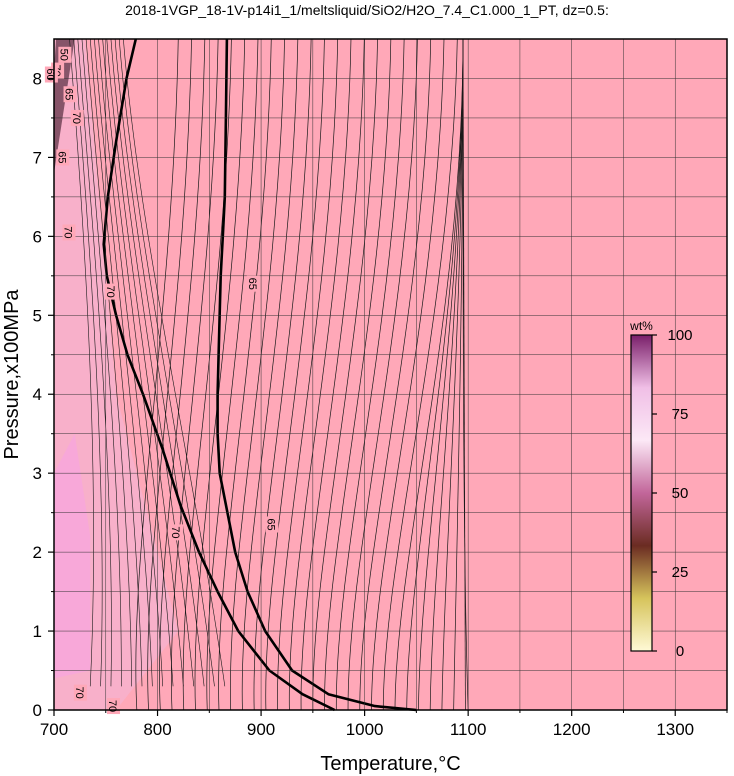 The height and width of the screenshot is (776, 734). Describe the element at coordinates (680, 651) in the screenshot. I see `colorbar-tick-label: 0` at that location.